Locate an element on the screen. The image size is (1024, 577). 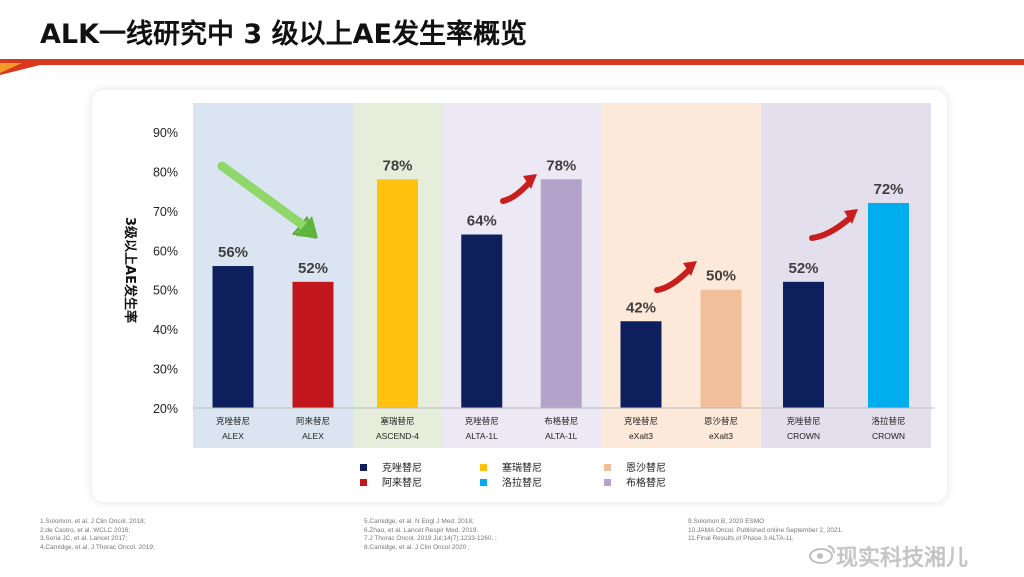
y-axis-label: 3级以上AE发生率 is located at coordinates (130, 270).